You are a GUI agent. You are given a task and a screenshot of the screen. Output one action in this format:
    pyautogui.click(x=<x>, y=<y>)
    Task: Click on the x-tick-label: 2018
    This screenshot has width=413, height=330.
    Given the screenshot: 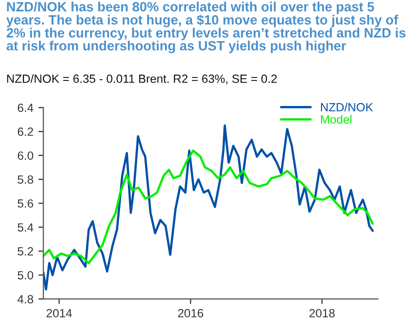 What is the action you would take?
    pyautogui.click(x=322, y=313)
    